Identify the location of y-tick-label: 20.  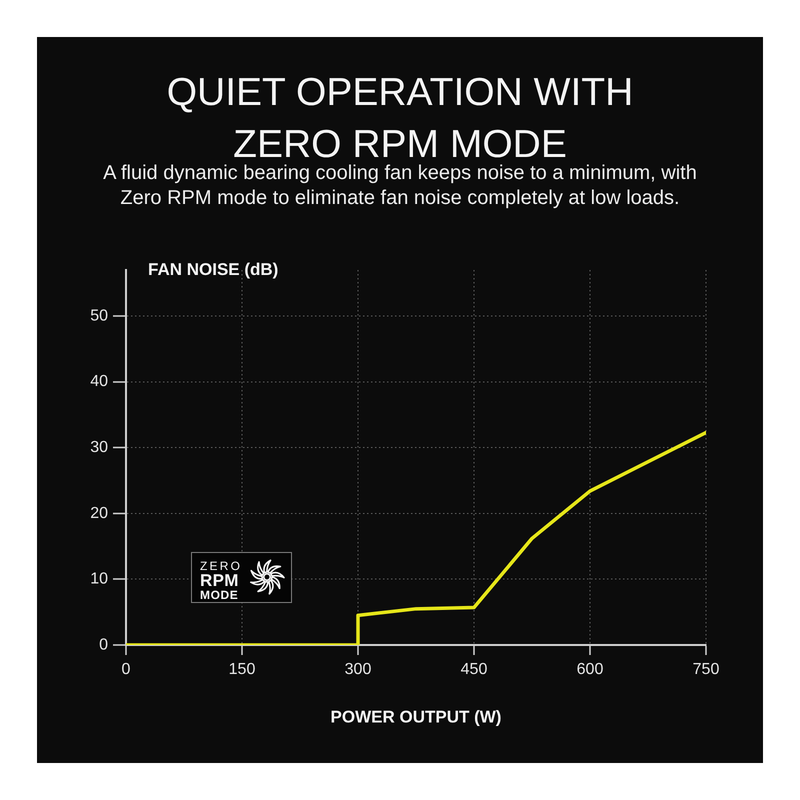
(99, 513).